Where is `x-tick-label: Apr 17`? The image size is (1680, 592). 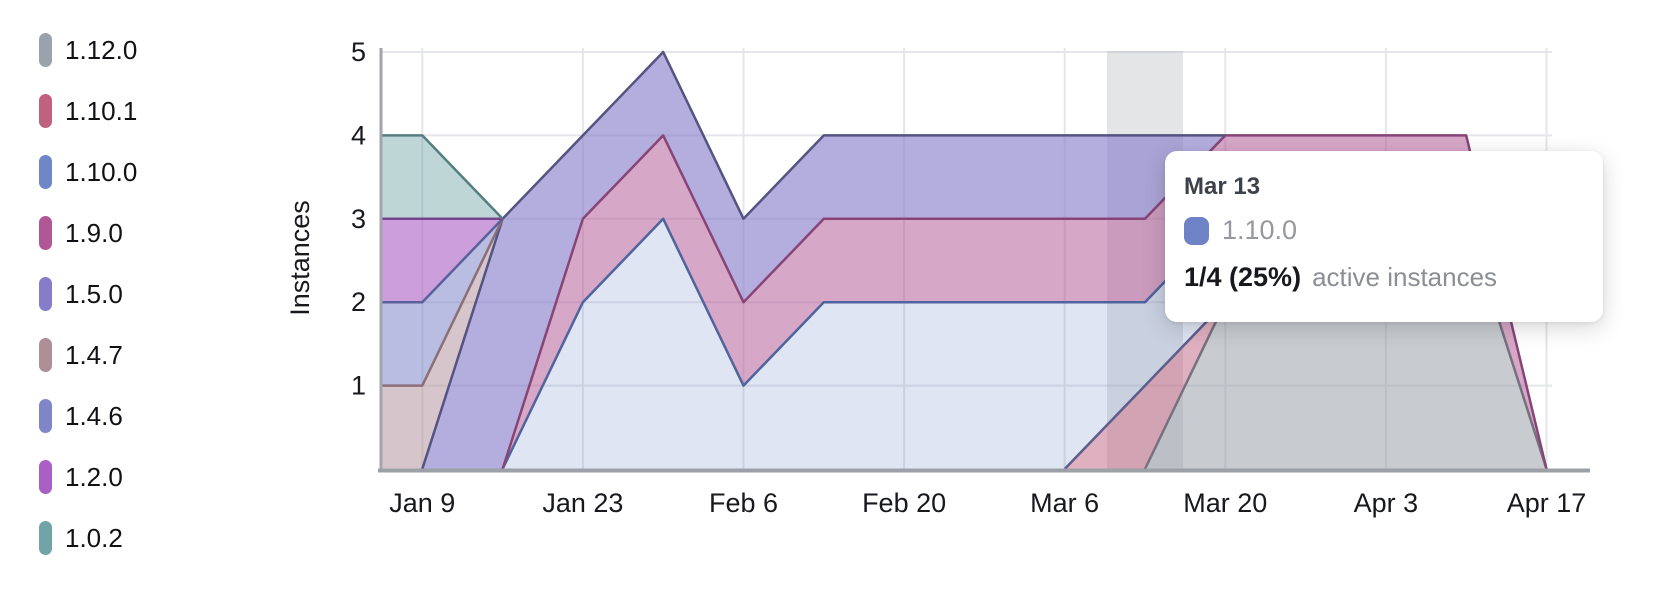 x-tick-label: Apr 17 is located at coordinates (1547, 503).